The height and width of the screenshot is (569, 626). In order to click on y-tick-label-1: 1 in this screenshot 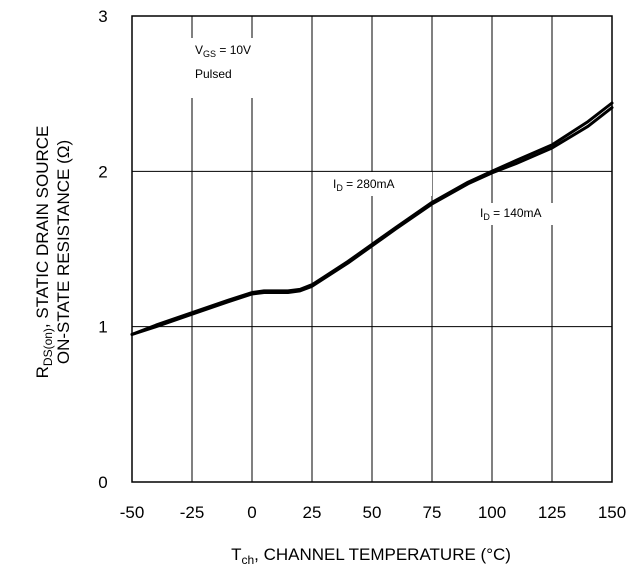, I will do `click(102, 327)`.